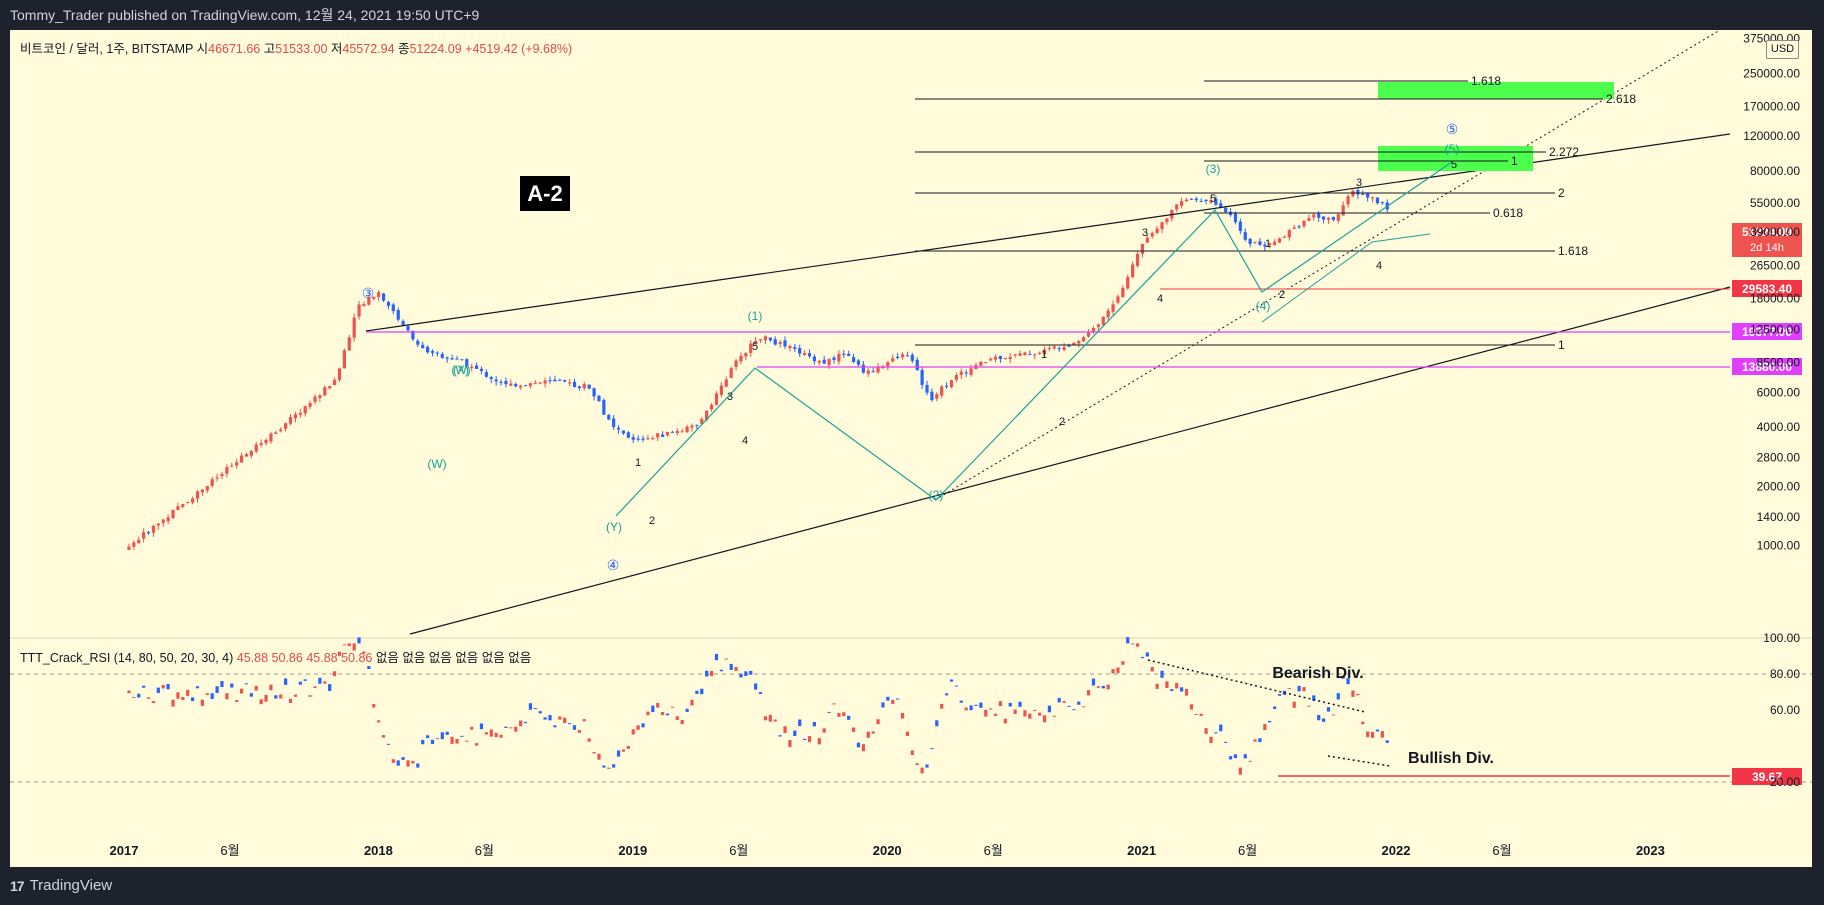 This screenshot has width=1824, height=905. I want to click on bearish-div-label: Bearish Div., so click(1317, 673).